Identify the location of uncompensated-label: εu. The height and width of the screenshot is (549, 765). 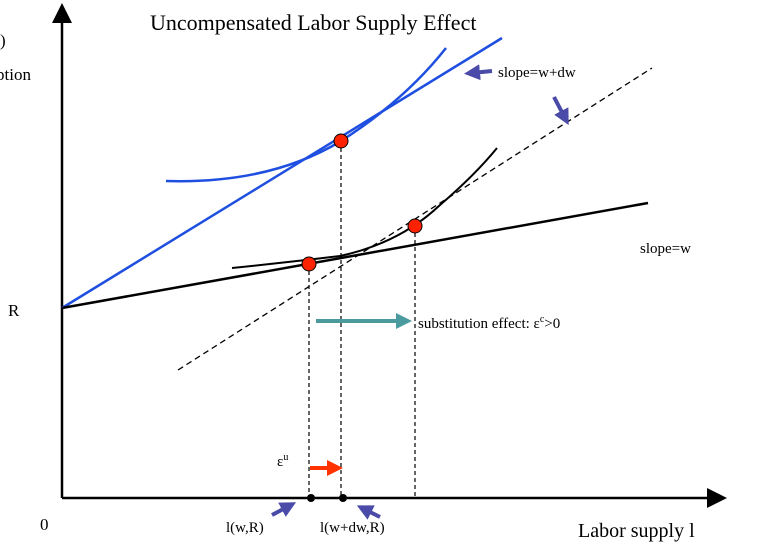
(282, 461).